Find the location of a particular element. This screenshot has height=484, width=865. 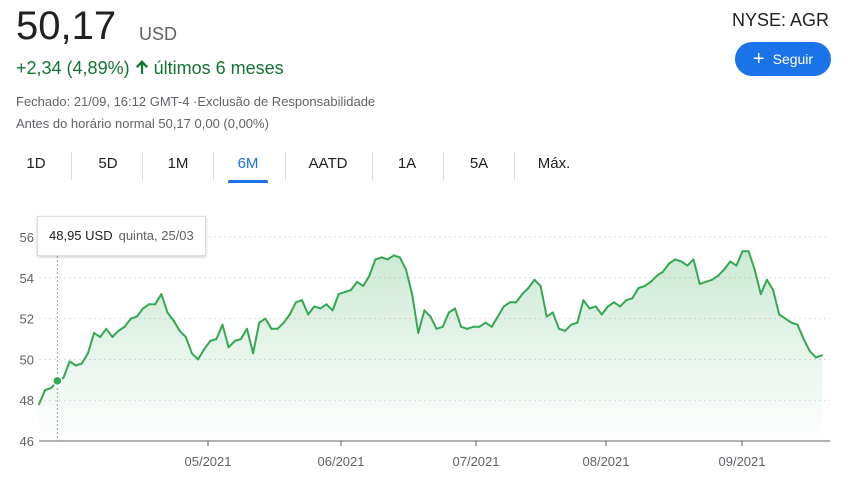

y-tick-label: 50 is located at coordinates (27, 359).